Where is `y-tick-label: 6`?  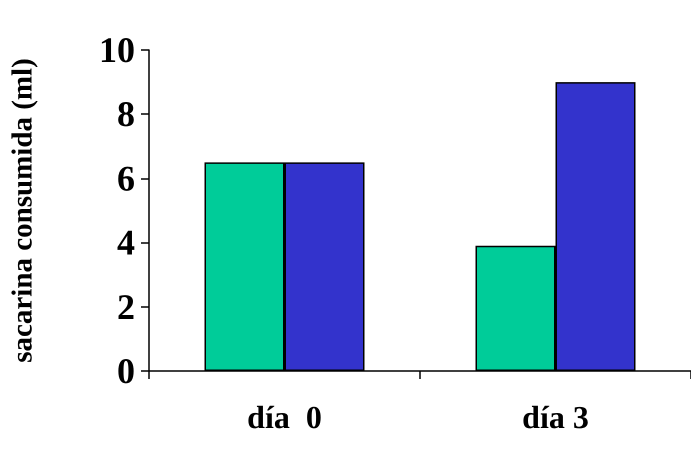
y-tick-label: 6 is located at coordinates (126, 178).